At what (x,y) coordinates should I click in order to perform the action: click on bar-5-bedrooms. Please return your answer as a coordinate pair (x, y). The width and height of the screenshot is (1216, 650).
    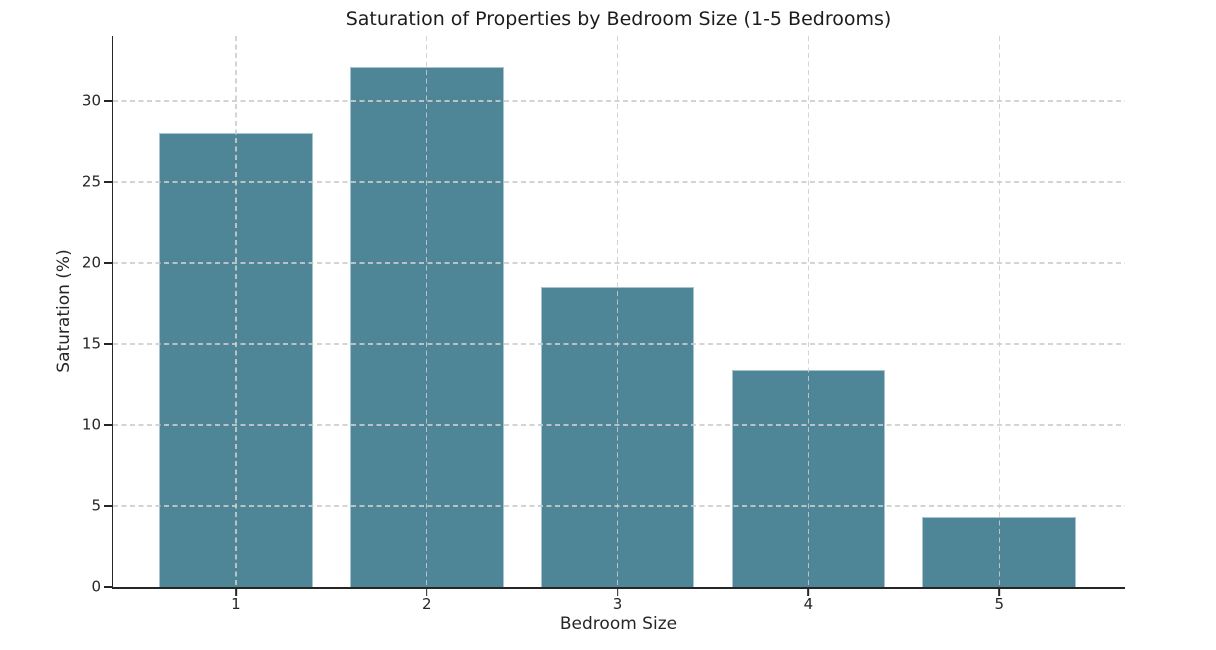
    Looking at the image, I should click on (999, 552).